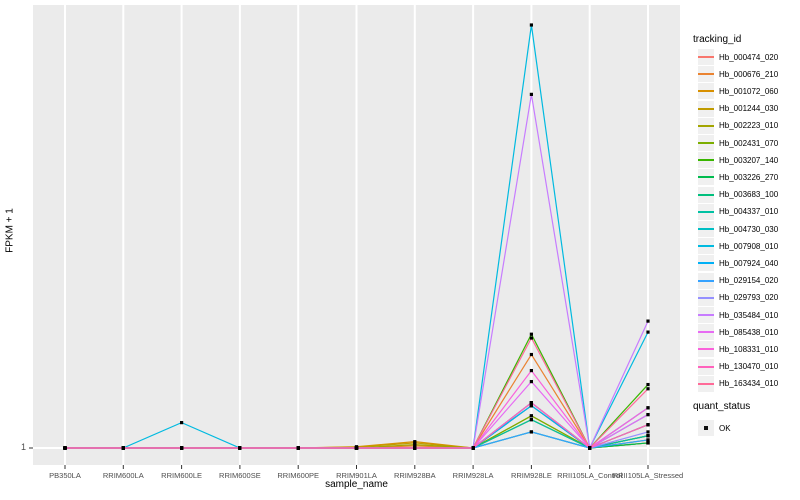  I want to click on legend-item: Hb_003683_100, so click(738, 194).